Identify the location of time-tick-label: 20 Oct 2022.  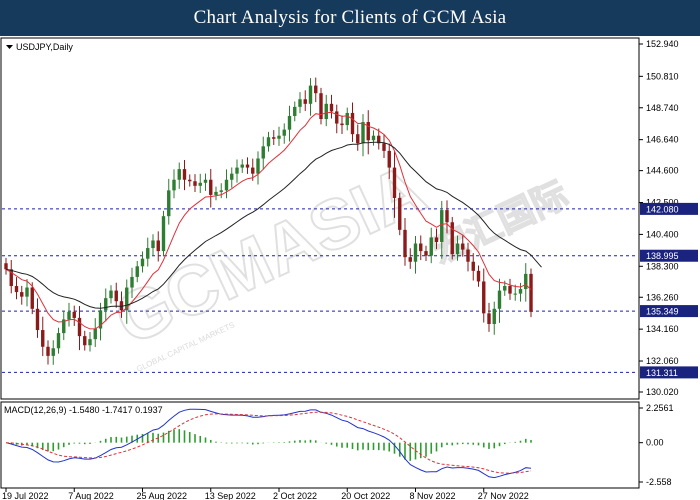
(365, 495).